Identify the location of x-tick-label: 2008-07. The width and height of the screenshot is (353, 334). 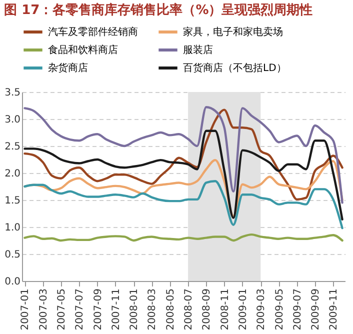
(189, 309).